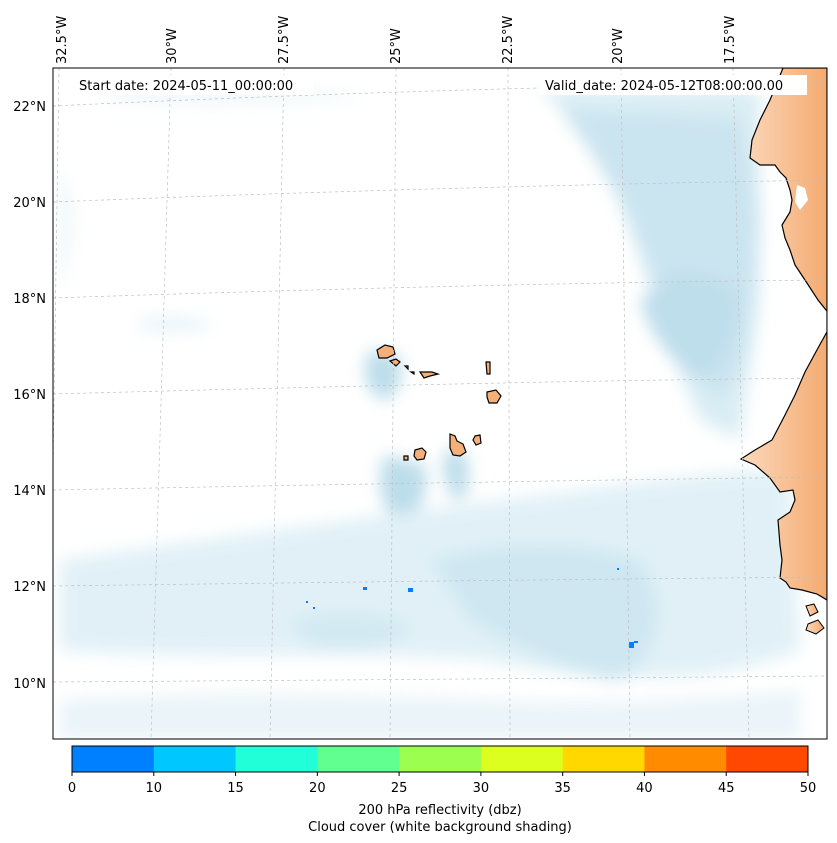  Describe the element at coordinates (317, 788) in the screenshot. I see `colorbar-tick-label: 20` at that location.